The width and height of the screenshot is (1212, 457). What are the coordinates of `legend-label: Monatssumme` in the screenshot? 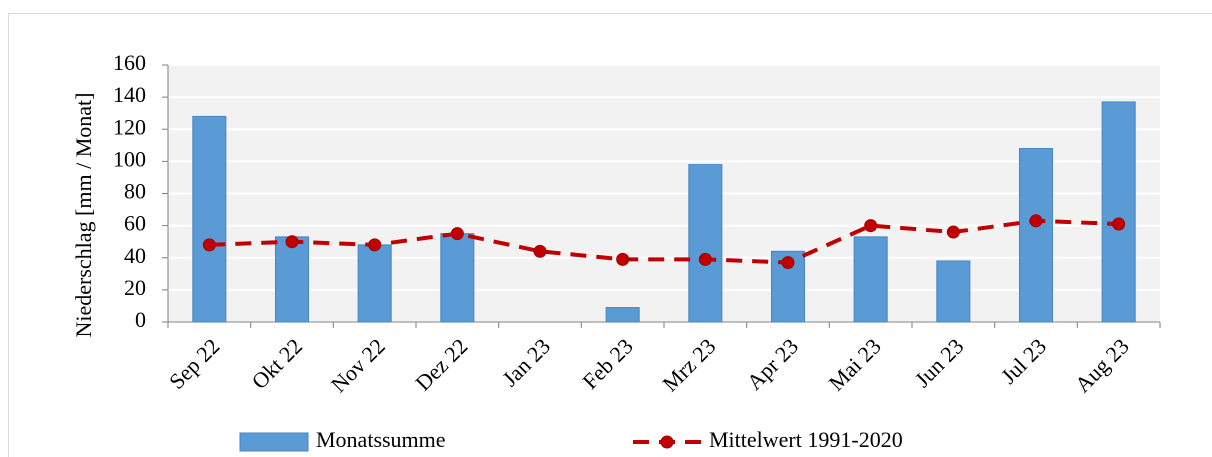 It's located at (381, 439).